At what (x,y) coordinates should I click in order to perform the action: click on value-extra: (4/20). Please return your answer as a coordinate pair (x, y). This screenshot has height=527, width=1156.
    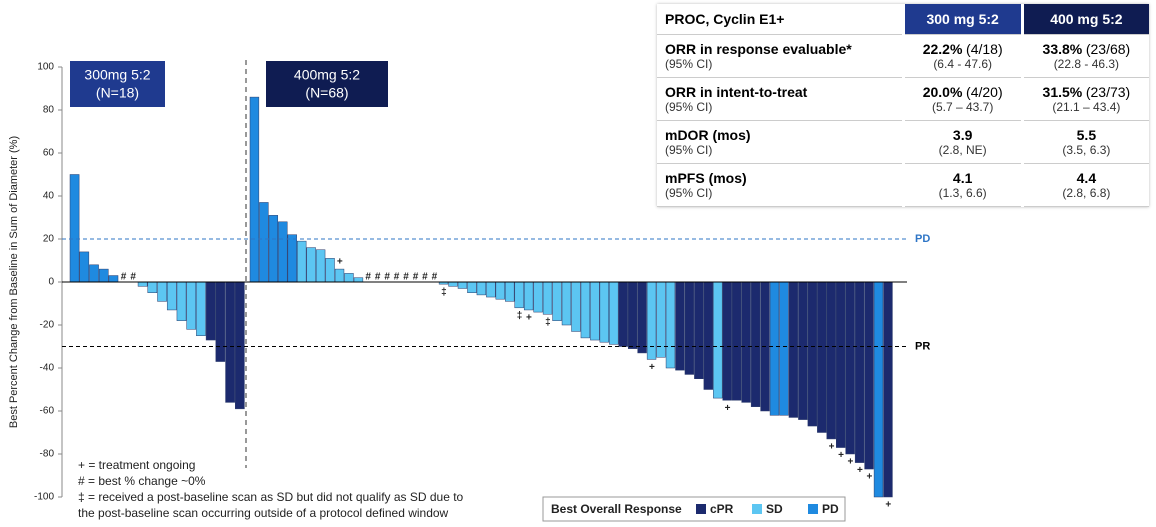
    Looking at the image, I should click on (984, 92).